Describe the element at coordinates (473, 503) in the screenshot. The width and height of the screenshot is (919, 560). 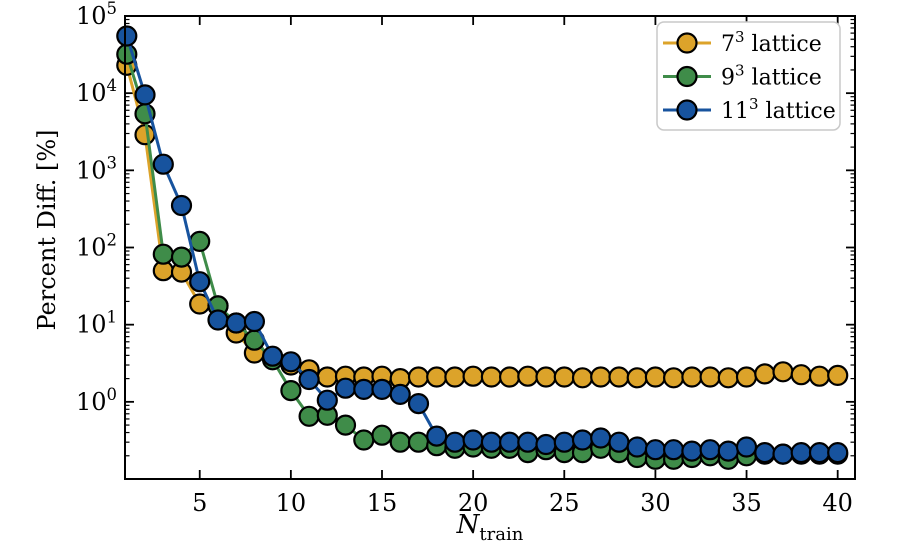
I see `x-tick-label: 20` at that location.